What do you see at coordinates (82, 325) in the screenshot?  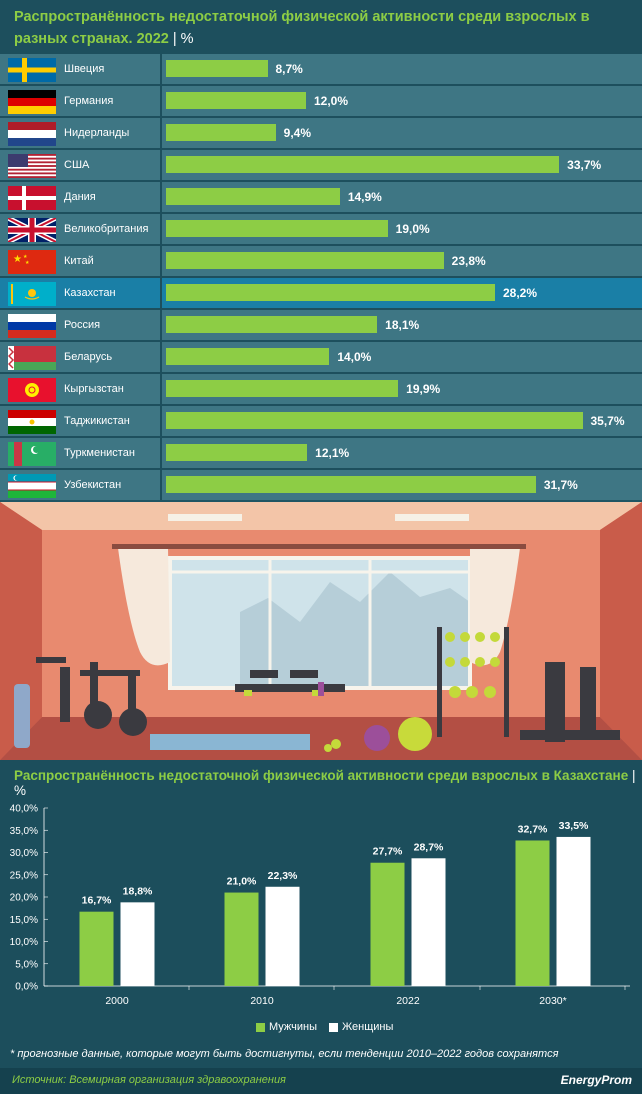 I see `country-label: Россия` at bounding box center [82, 325].